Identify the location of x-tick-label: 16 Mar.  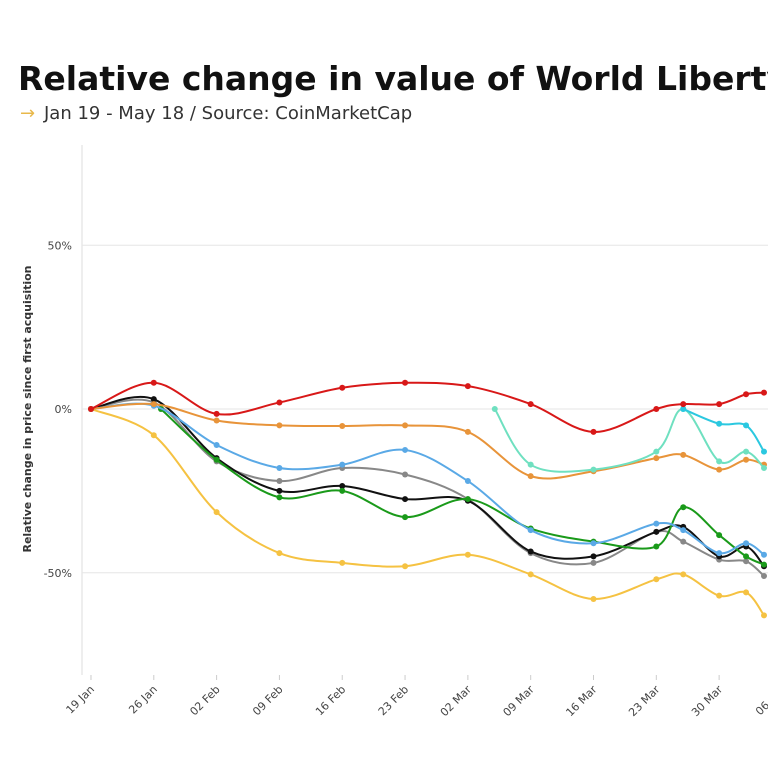
(581, 701).